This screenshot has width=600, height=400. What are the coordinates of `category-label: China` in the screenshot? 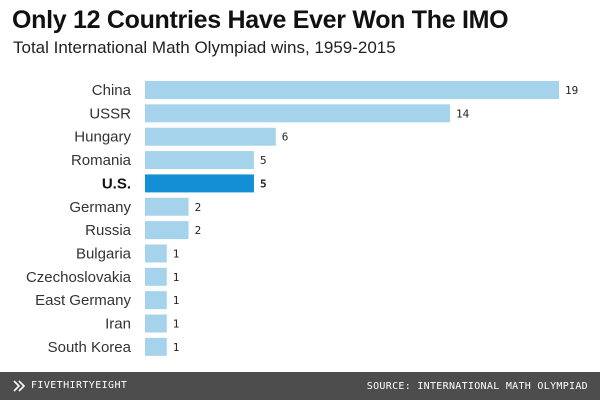 It's located at (112, 90).